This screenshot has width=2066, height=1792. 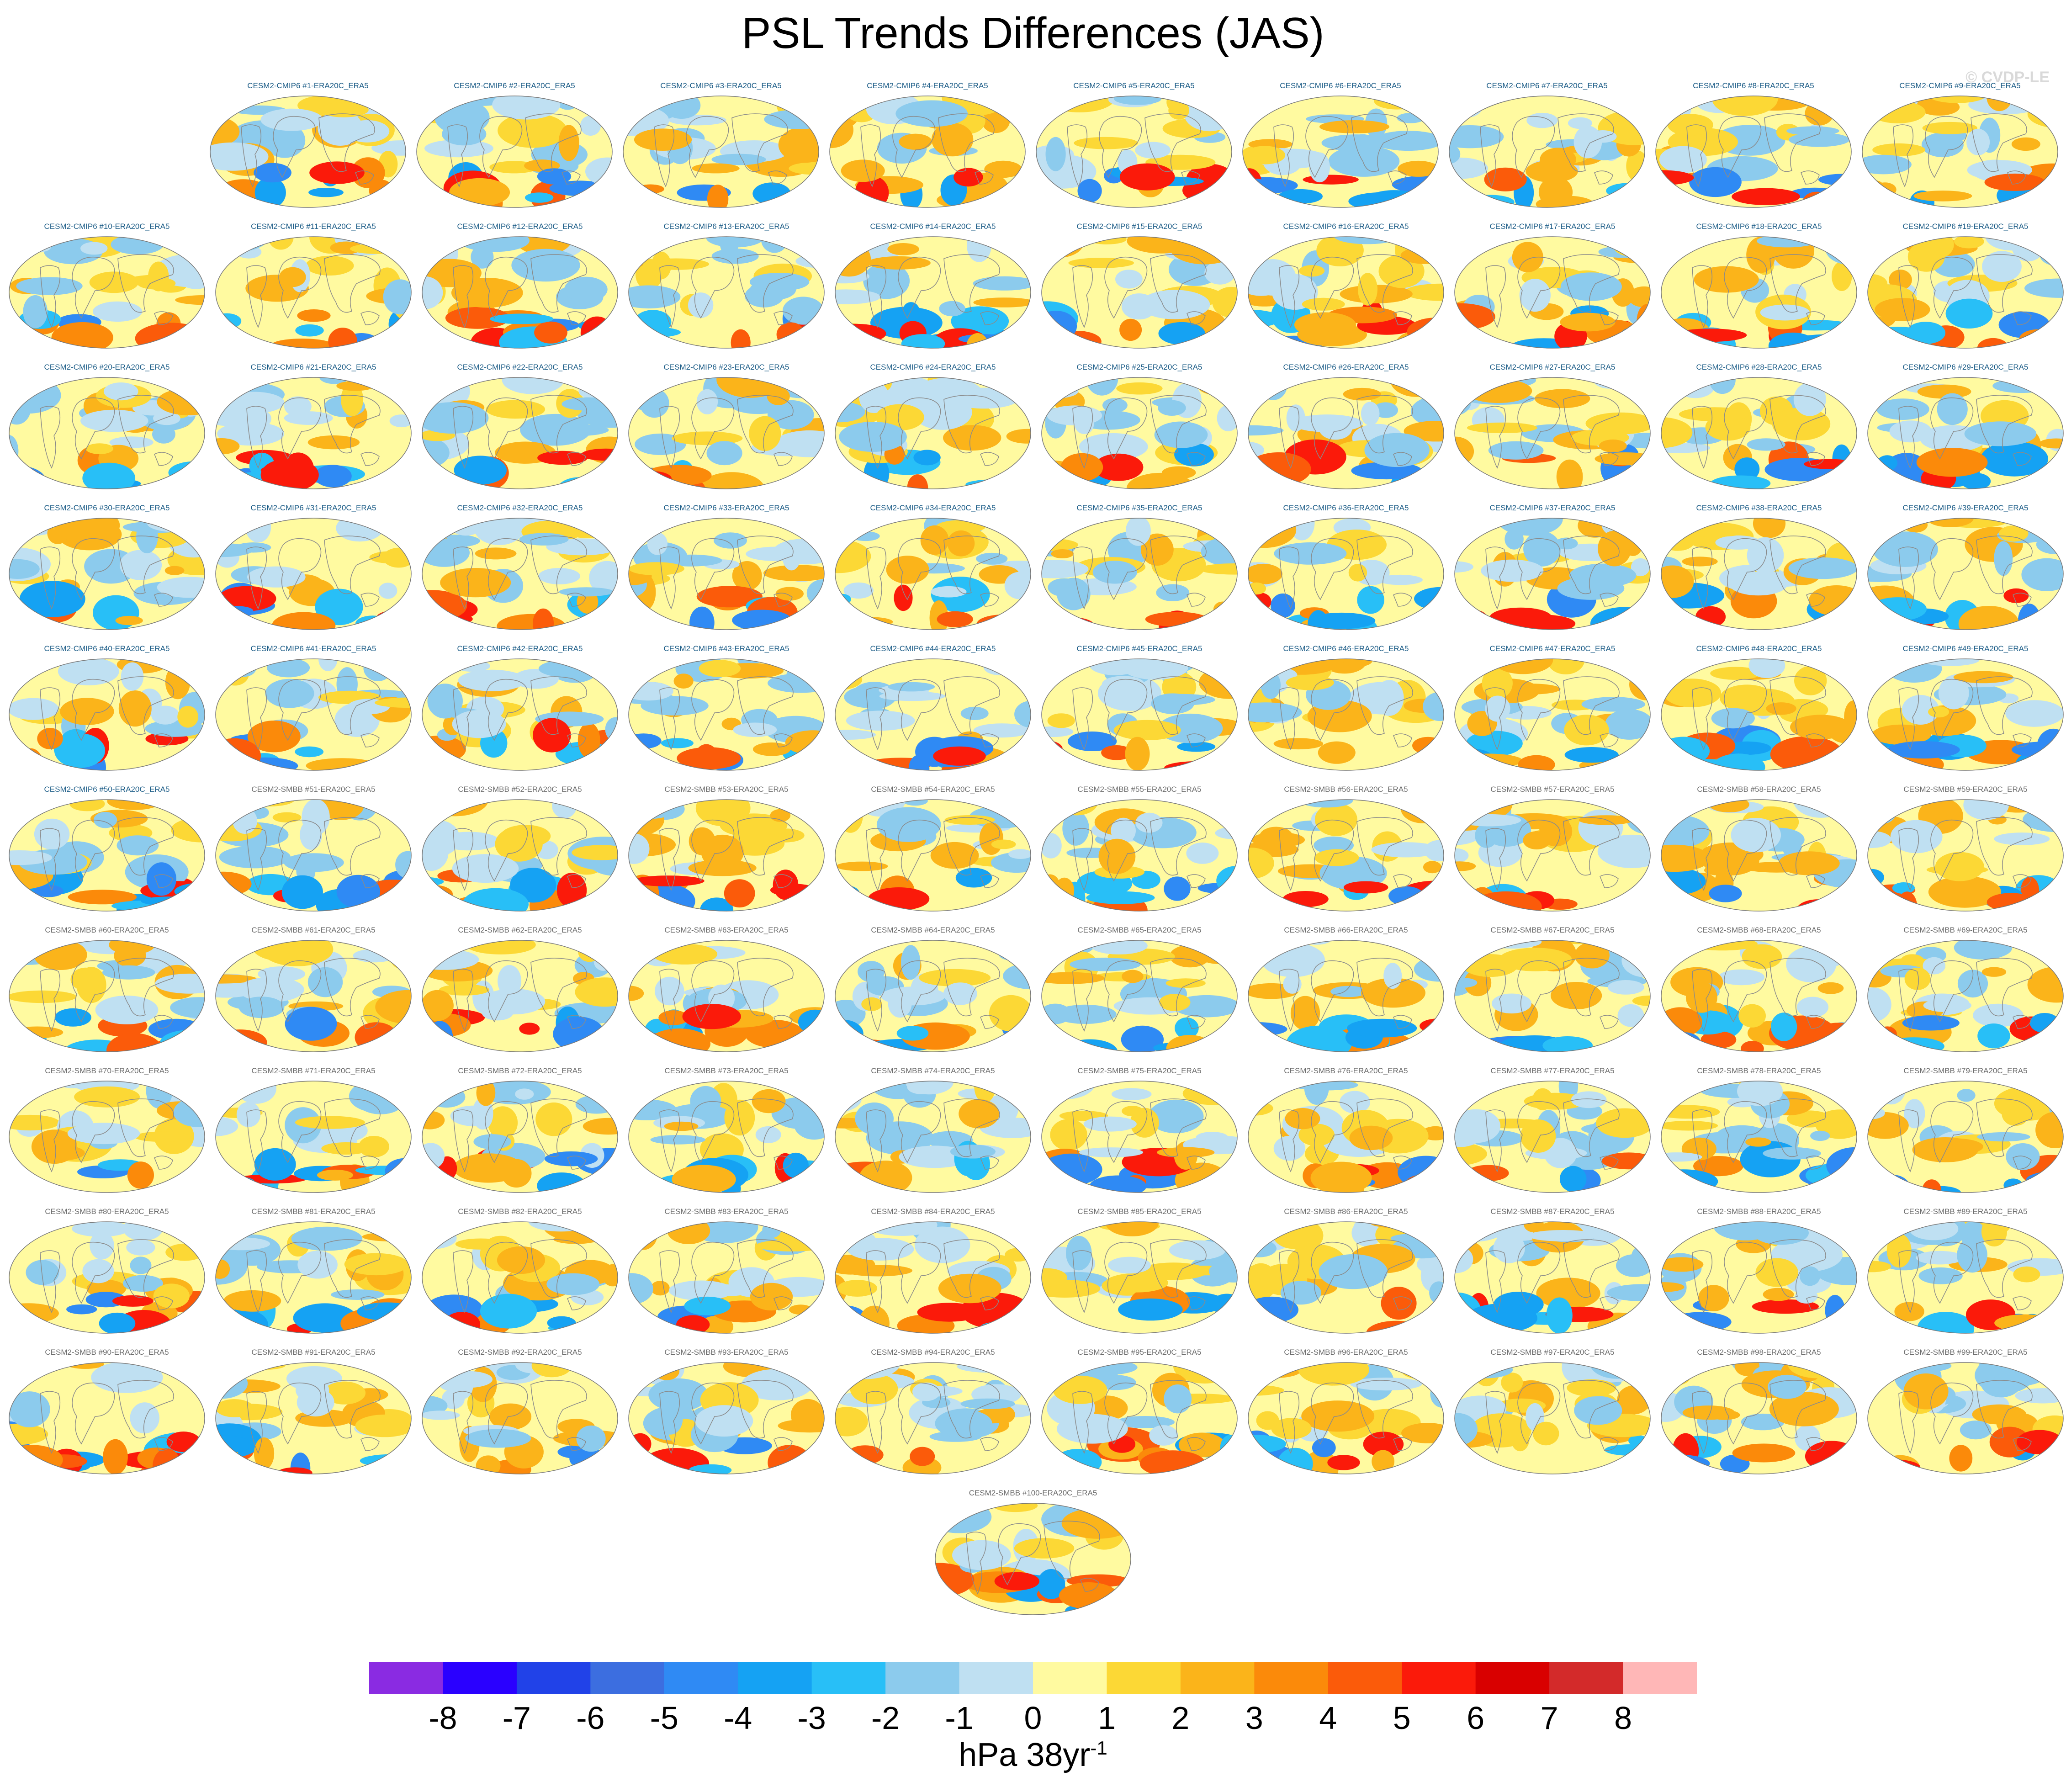 I want to click on panel-title: CESM2-SMBB #72-ERA20C_ERA5, so click(x=520, y=1070).